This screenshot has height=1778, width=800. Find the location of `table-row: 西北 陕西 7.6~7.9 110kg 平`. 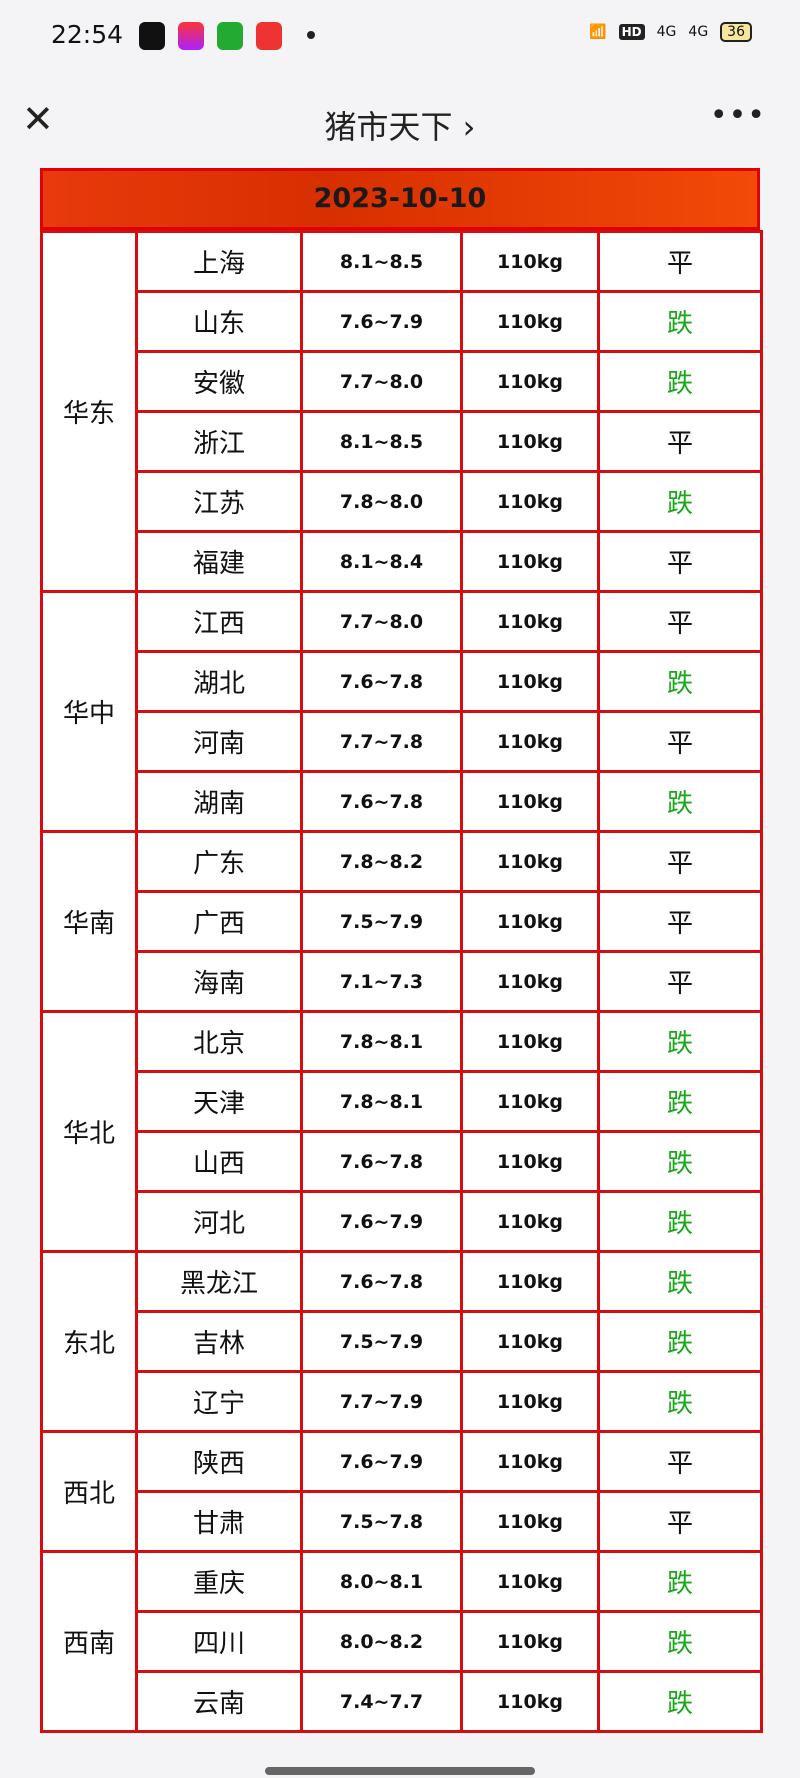

table-row: 西北 陕西 7.6~7.9 110kg 平 is located at coordinates (401, 1491).